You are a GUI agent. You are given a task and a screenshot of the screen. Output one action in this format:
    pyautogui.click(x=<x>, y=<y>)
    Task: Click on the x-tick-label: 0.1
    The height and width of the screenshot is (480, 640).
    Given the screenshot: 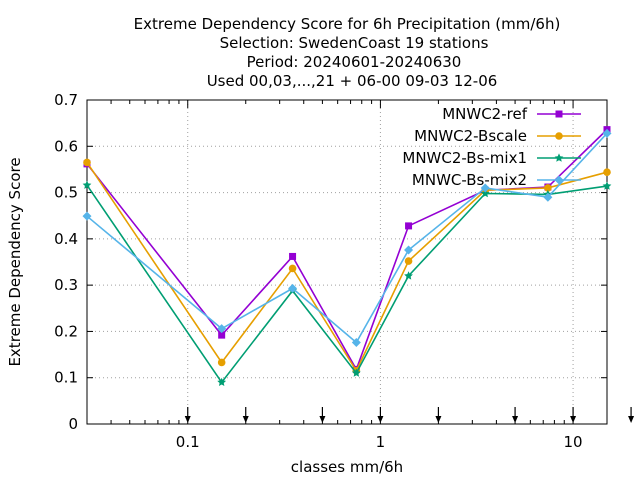 What is the action you would take?
    pyautogui.click(x=188, y=442)
    